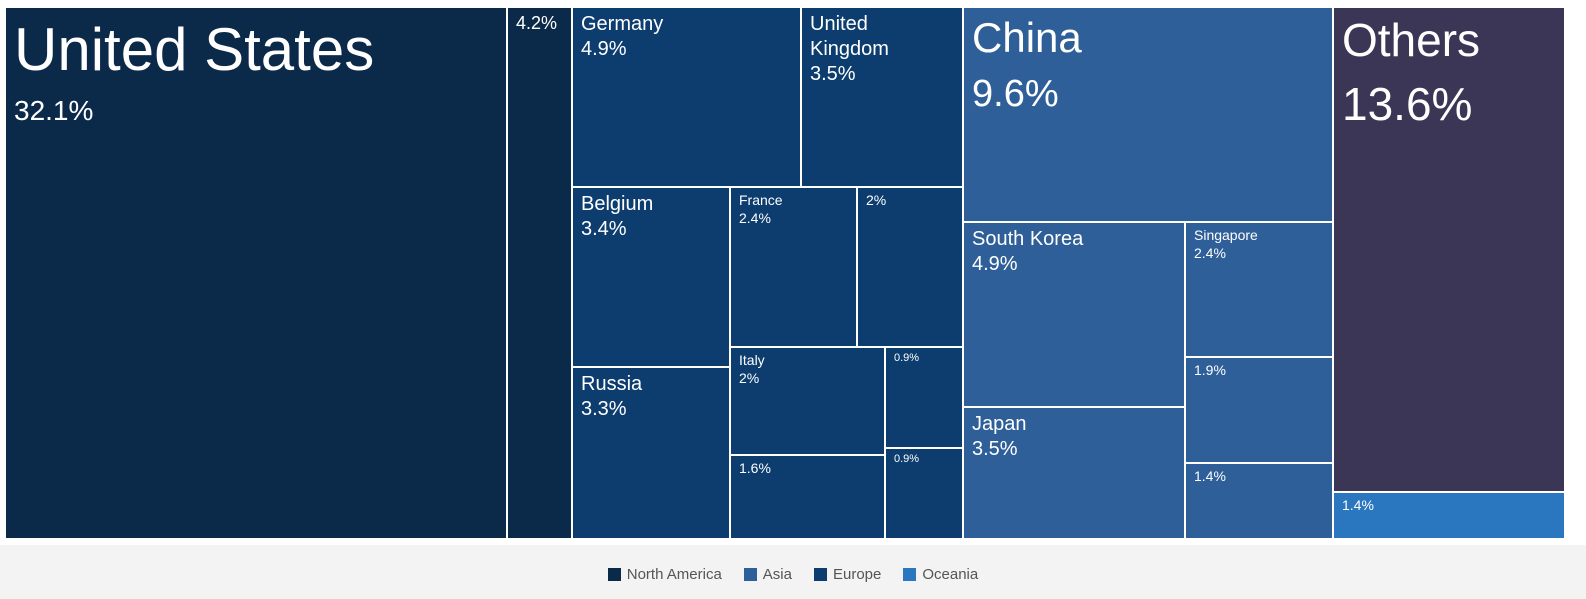  I want to click on legend-item-oceania: Oceania, so click(940, 574).